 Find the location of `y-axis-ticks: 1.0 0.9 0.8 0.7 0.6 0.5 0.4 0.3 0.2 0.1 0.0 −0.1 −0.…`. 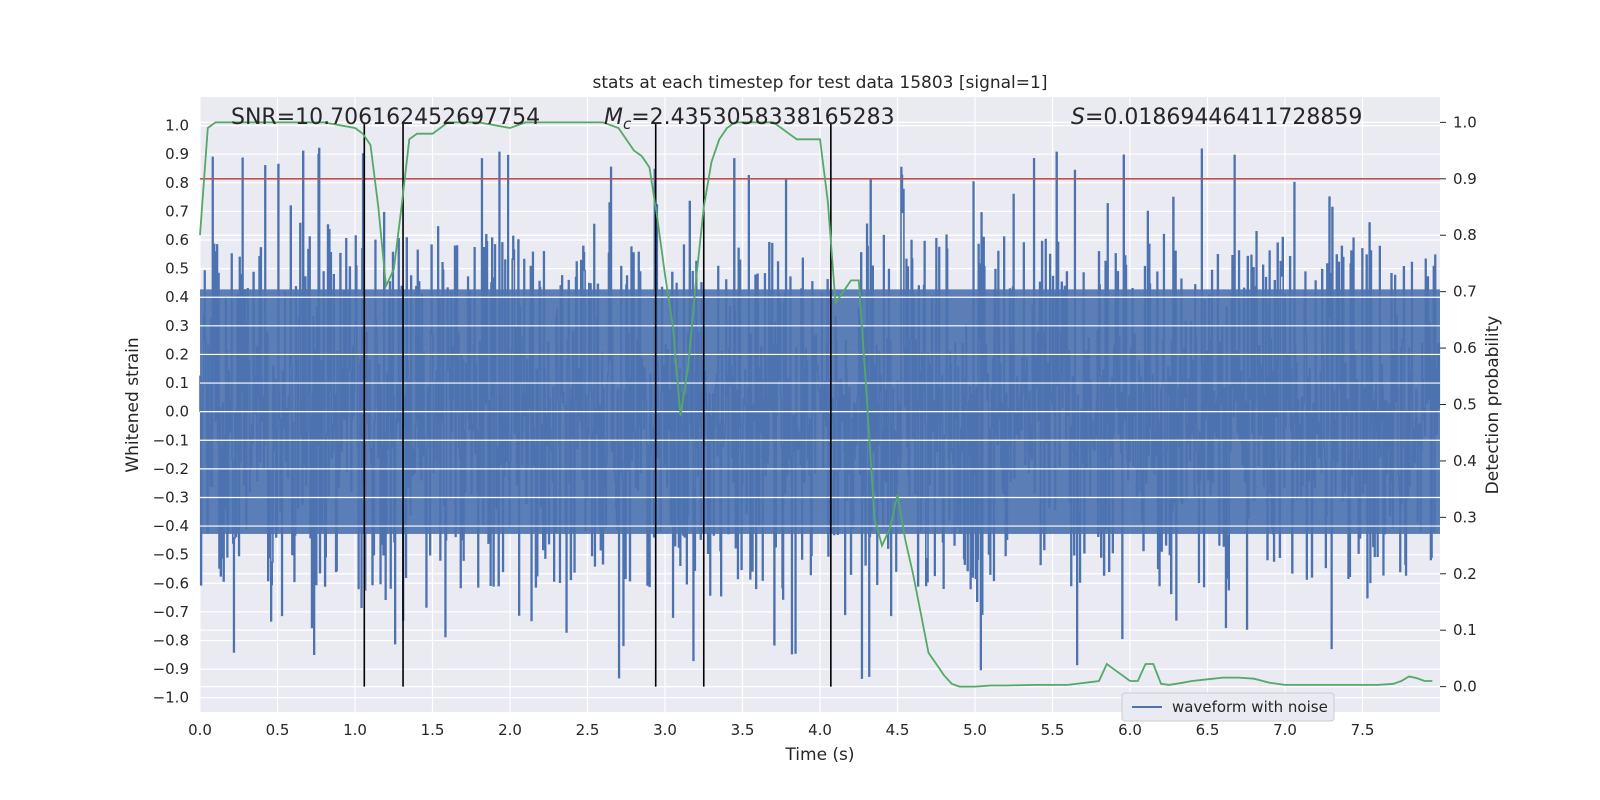

y-axis-ticks: 1.0 0.9 0.8 0.7 0.6 0.5 0.4 0.3 0.2 0.1 0.0 −0.1 −0.… is located at coordinates (171, 412).